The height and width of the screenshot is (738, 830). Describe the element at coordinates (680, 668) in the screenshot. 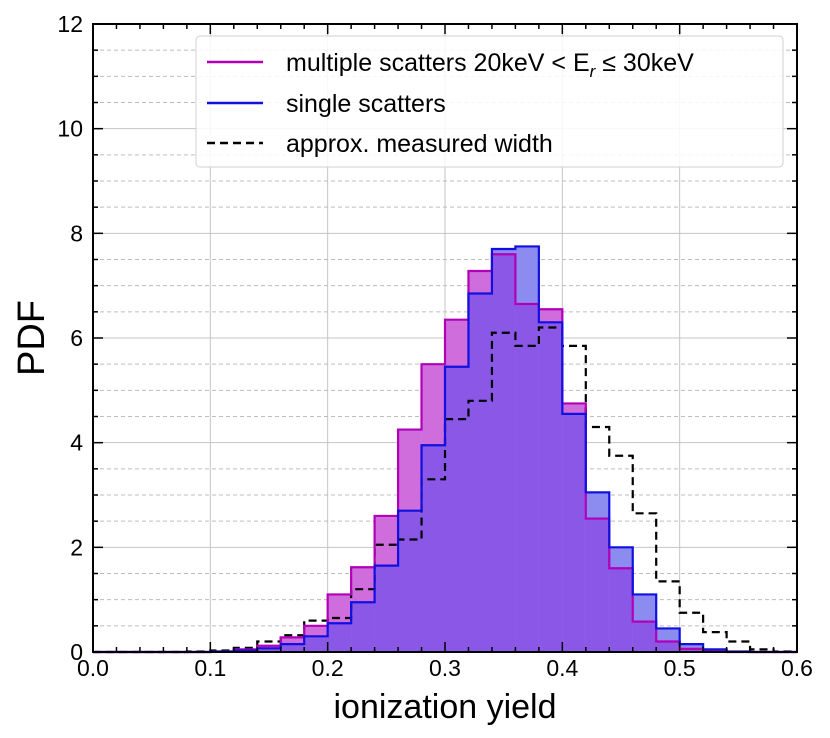

I see `x-tick-label: 0.5` at that location.